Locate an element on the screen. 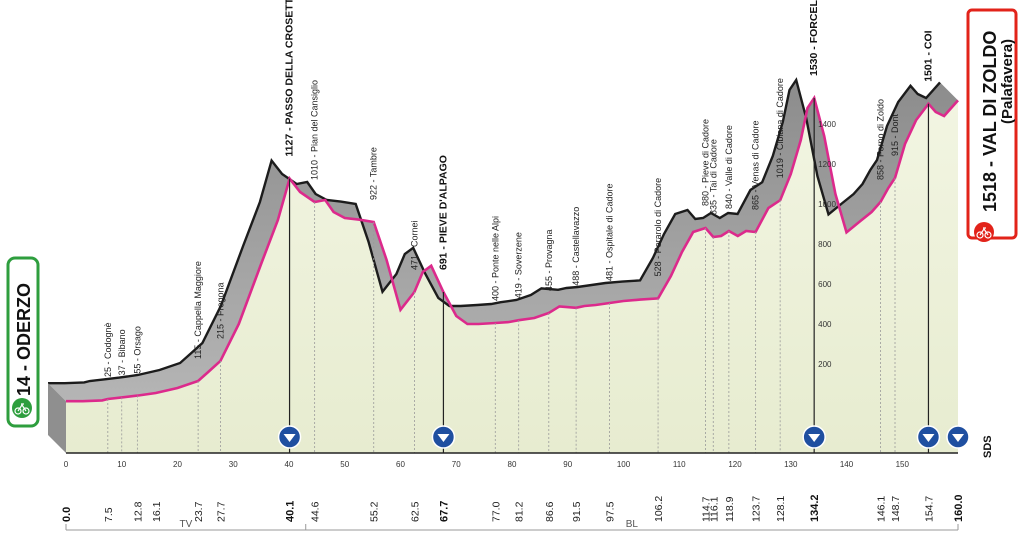  km-label: 81.2 is located at coordinates (520, 511).